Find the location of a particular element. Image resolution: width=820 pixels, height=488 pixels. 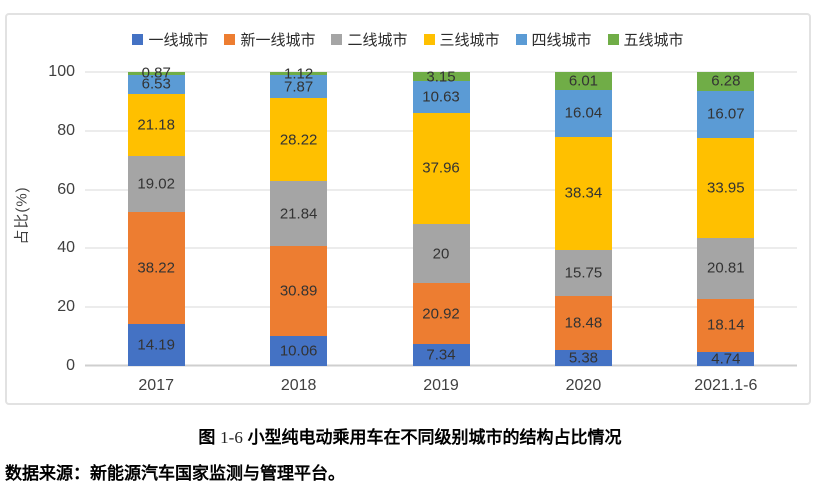

bar-segment: 28.22 is located at coordinates (299, 140).